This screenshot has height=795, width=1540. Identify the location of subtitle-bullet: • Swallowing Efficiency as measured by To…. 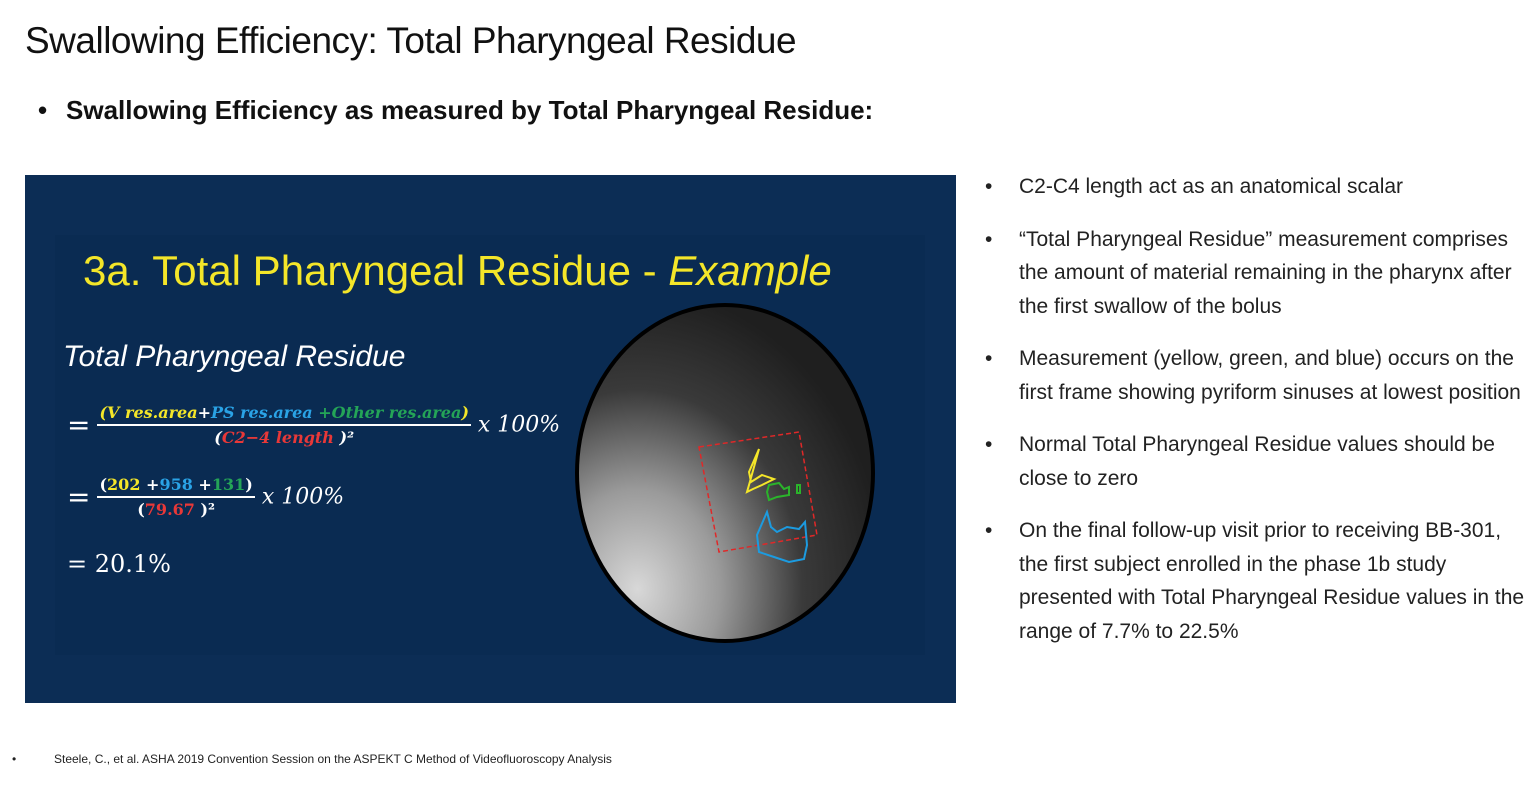
(456, 110).